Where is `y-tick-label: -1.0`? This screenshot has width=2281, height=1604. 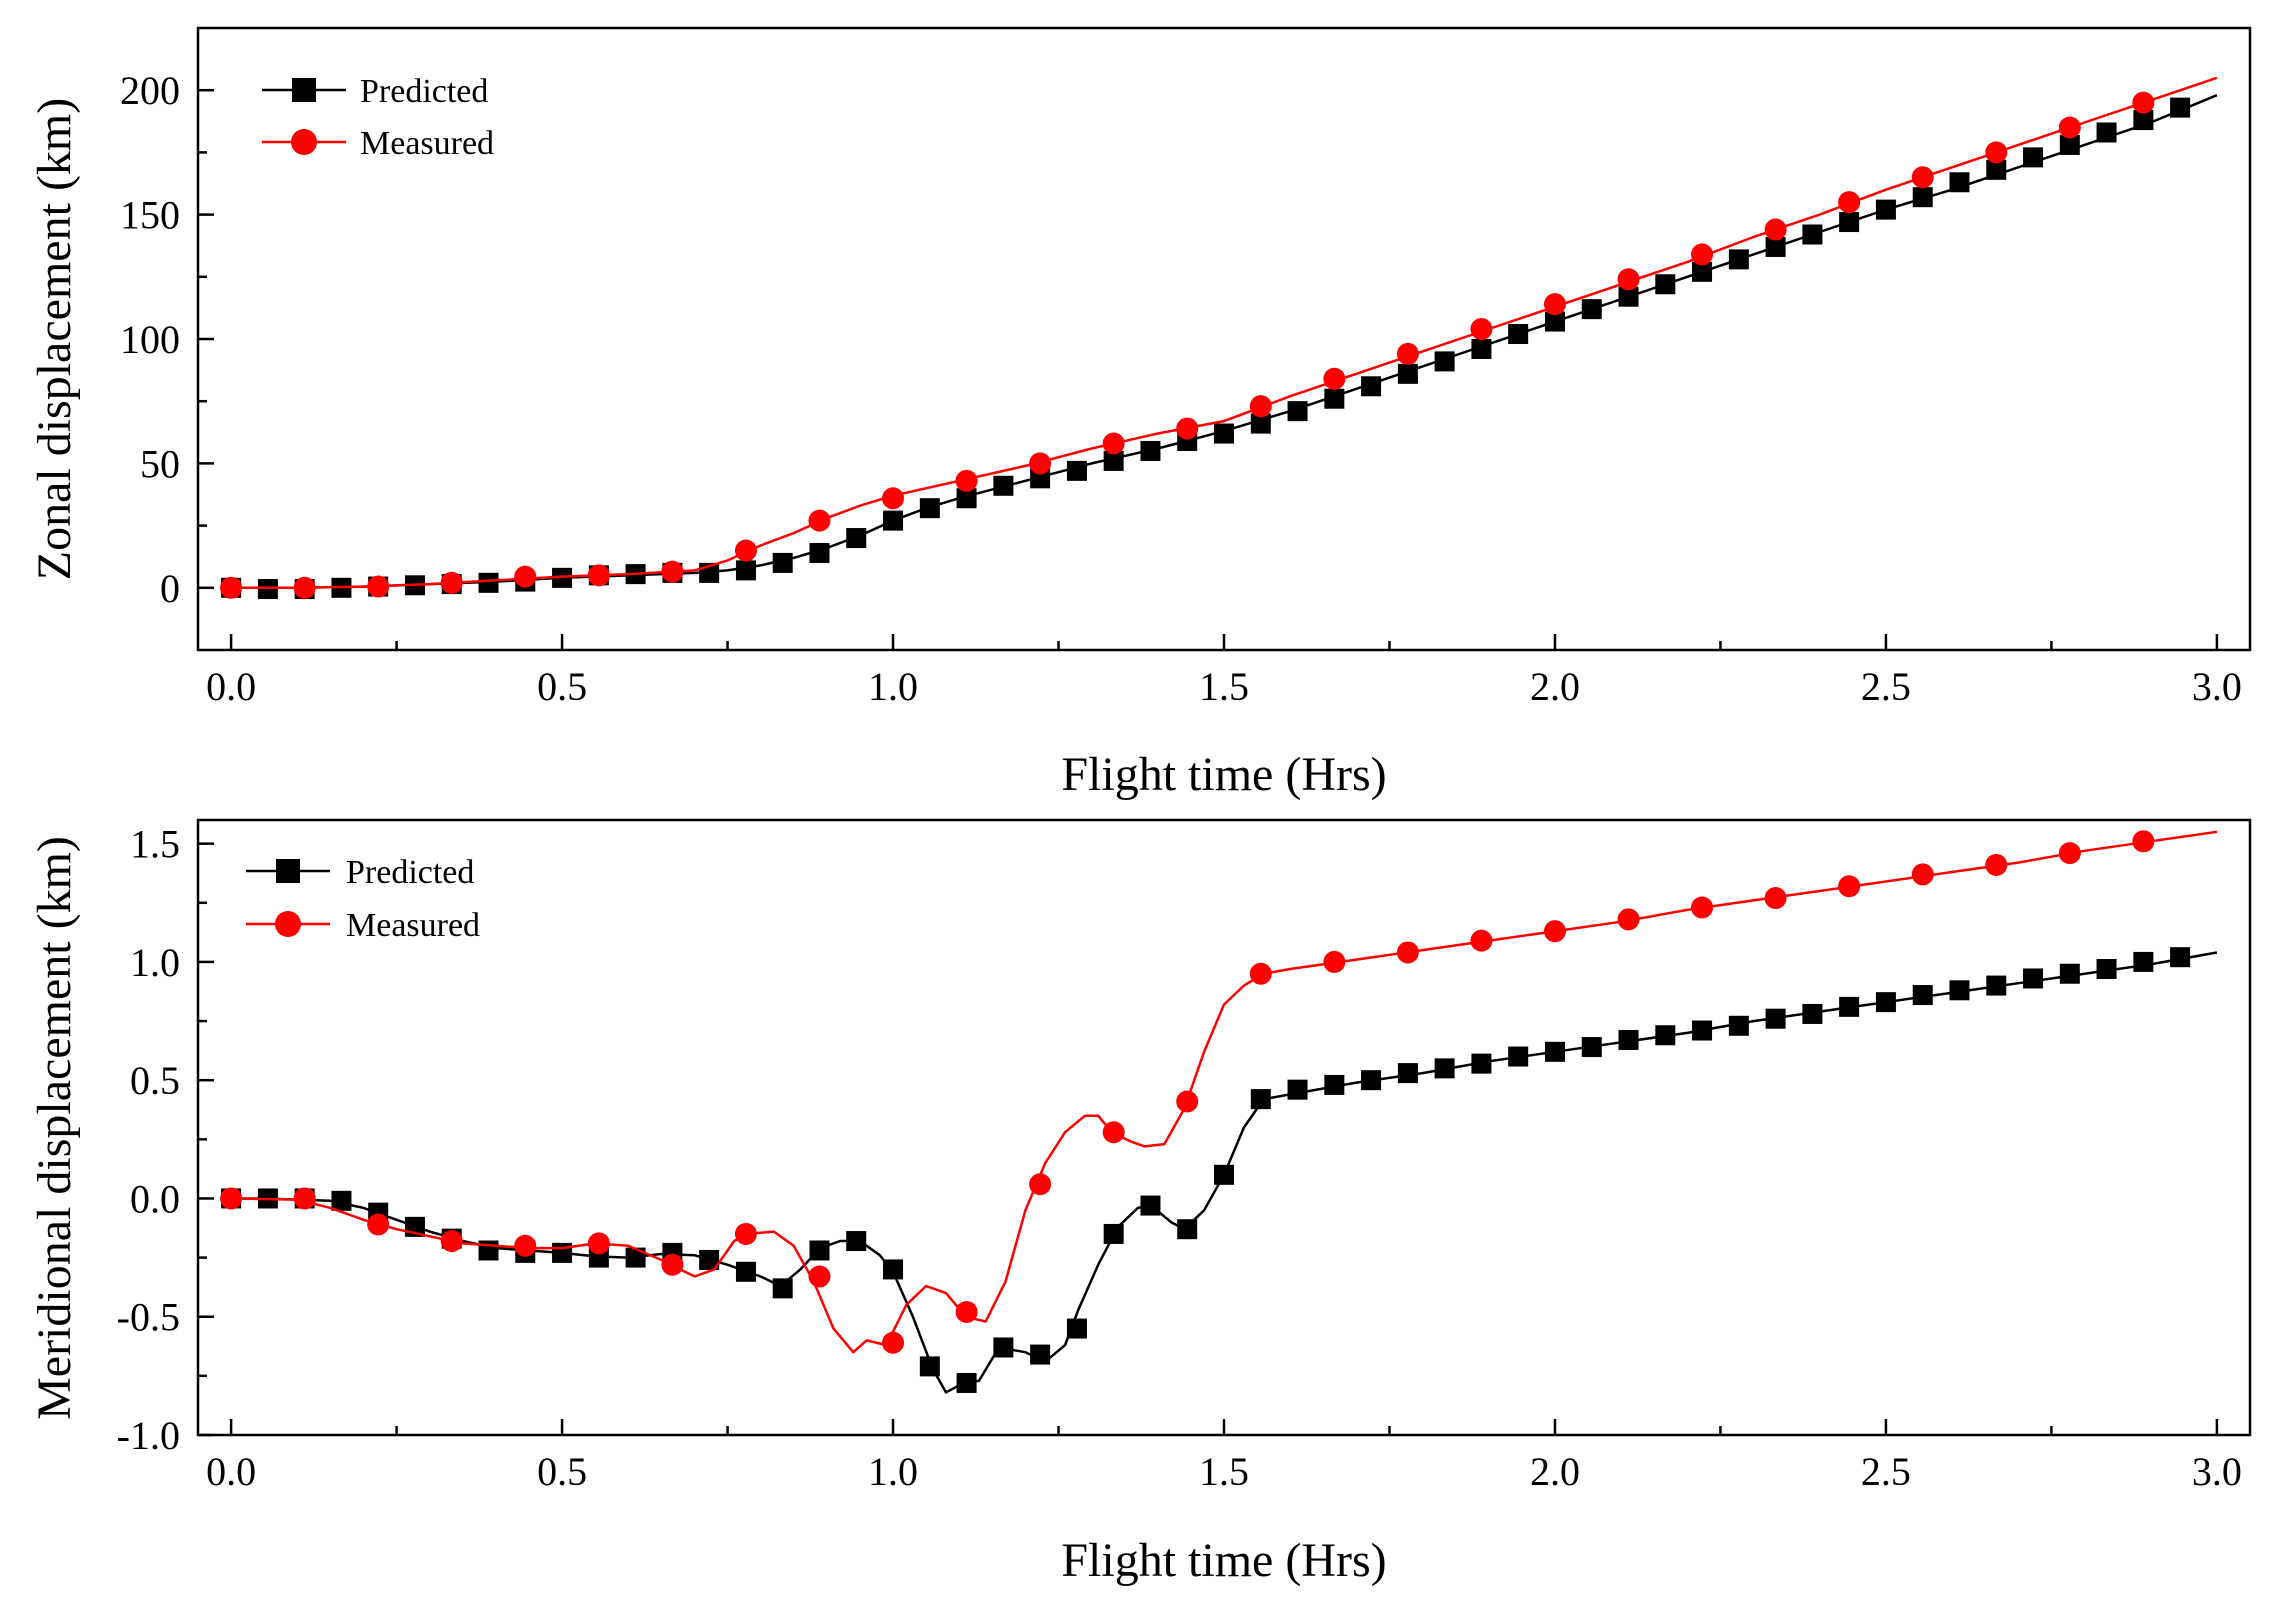
y-tick-label: -1.0 is located at coordinates (148, 1435).